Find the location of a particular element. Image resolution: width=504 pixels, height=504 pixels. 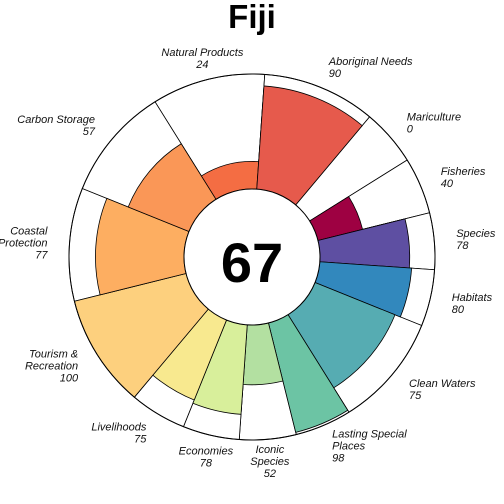

petal-label-fisheries: Fisheries 40 is located at coordinates (463, 178).